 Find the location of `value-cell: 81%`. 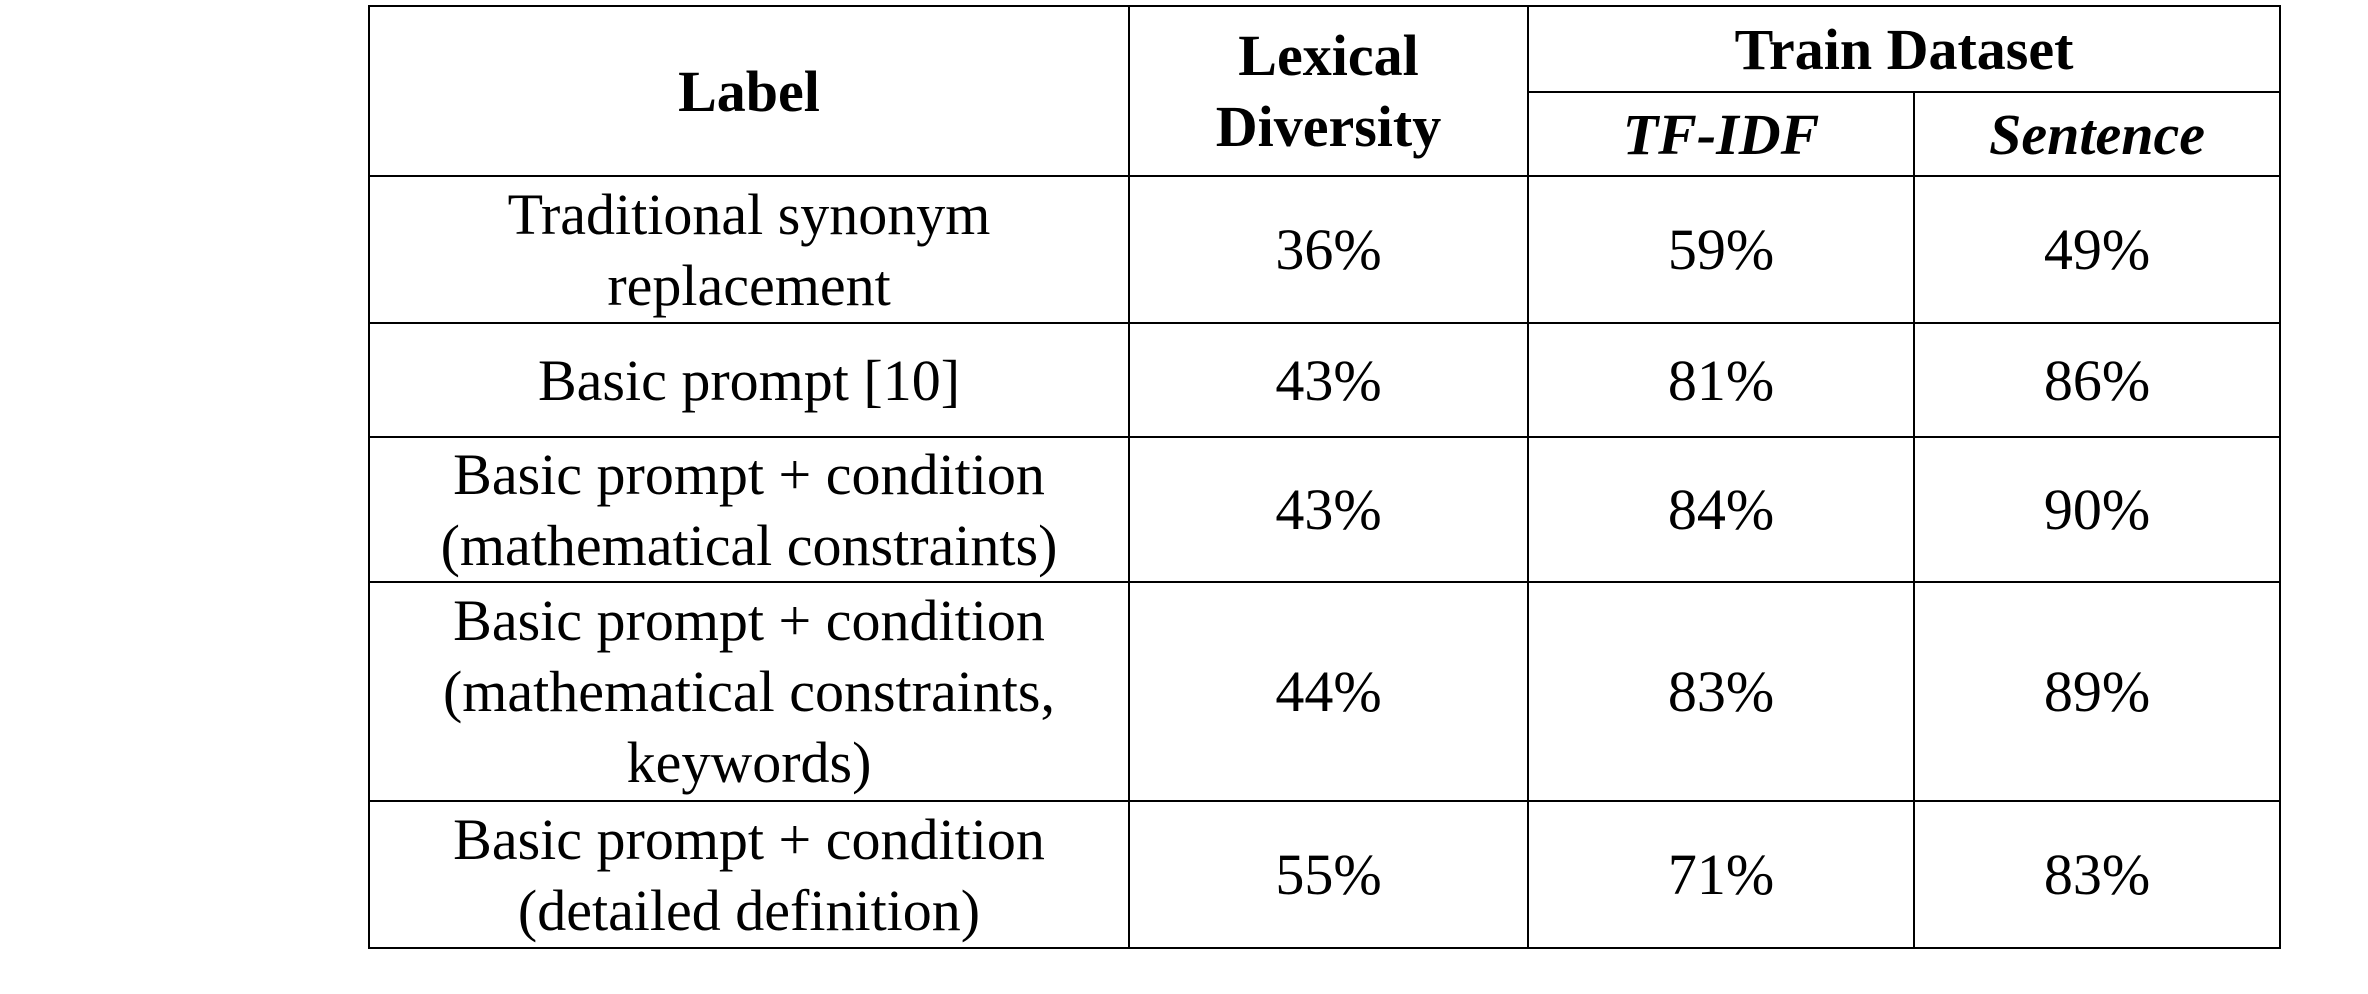

value-cell: 81% is located at coordinates (1721, 380).